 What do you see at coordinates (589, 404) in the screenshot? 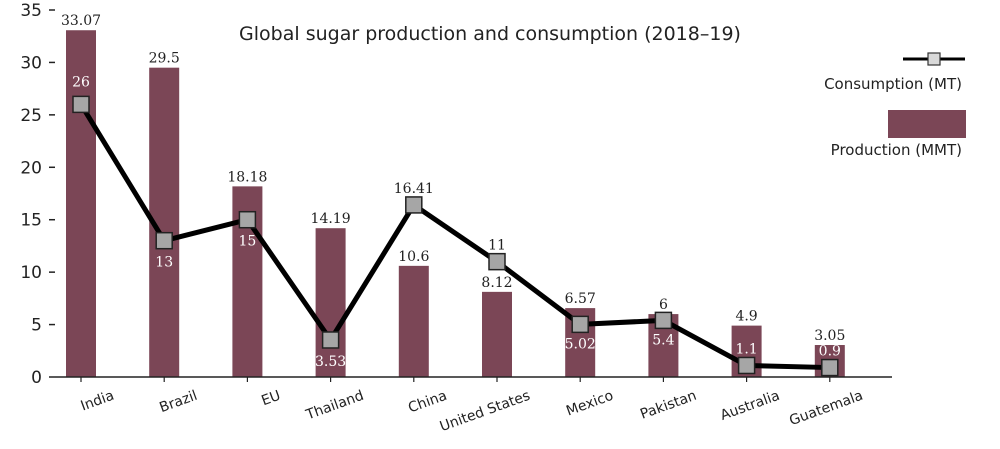
I see `x-category-label: Mexico` at bounding box center [589, 404].